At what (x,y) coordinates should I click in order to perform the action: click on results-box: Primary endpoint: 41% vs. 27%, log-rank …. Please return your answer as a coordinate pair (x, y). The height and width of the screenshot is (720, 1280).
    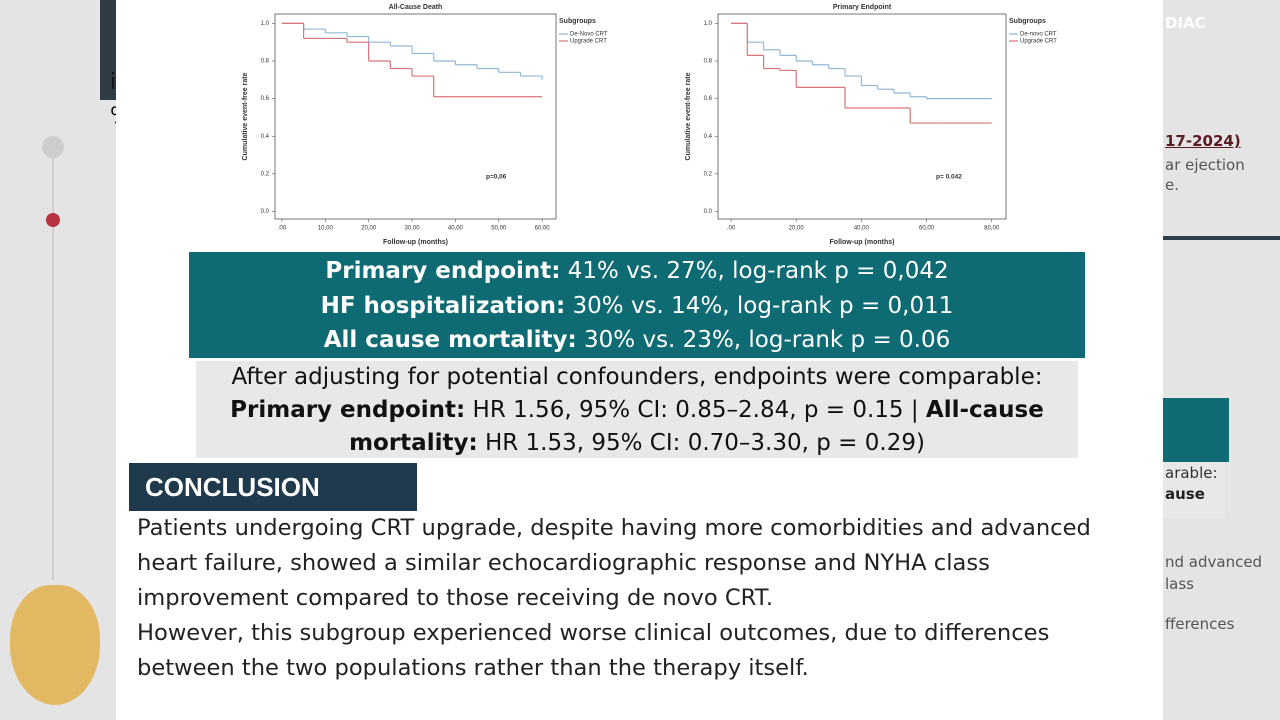
    Looking at the image, I should click on (637, 305).